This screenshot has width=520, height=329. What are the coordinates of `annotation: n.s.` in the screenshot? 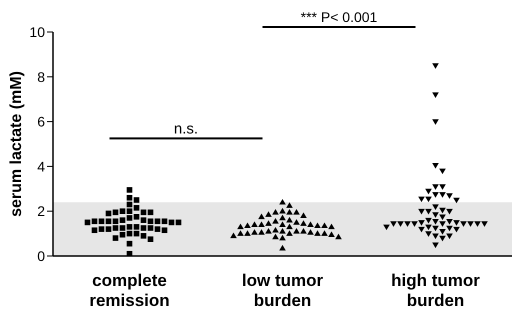 It's located at (186, 129).